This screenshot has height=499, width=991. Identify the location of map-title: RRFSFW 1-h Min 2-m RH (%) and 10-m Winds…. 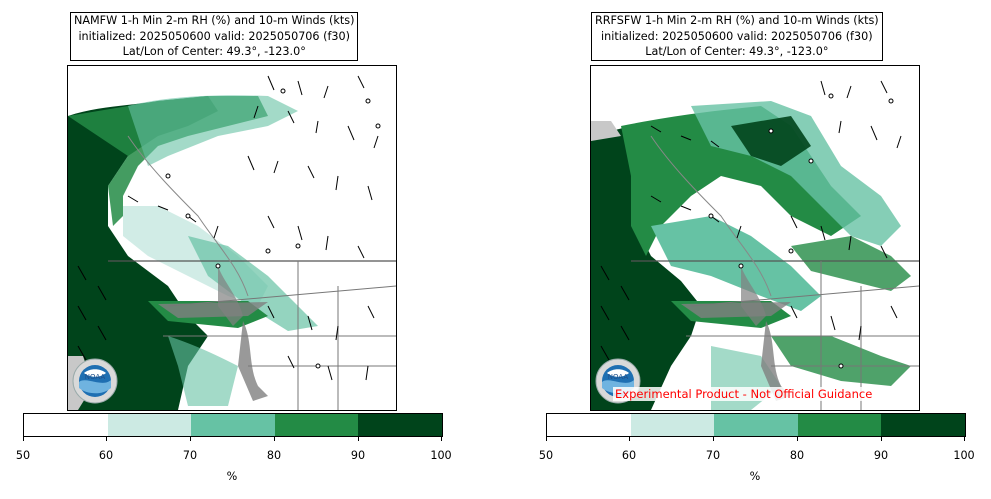
(737, 36).